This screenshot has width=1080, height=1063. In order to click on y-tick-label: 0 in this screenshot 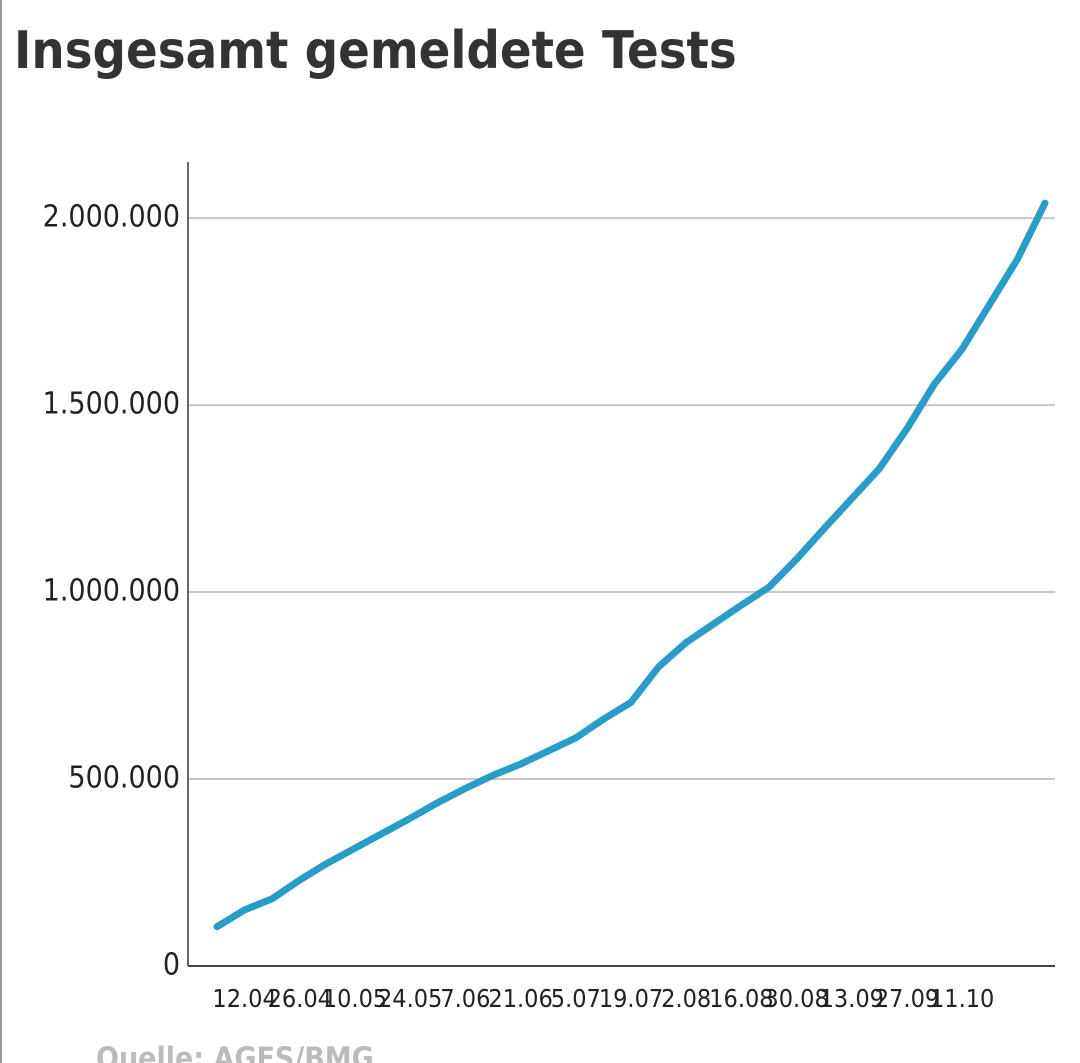, I will do `click(171, 965)`.